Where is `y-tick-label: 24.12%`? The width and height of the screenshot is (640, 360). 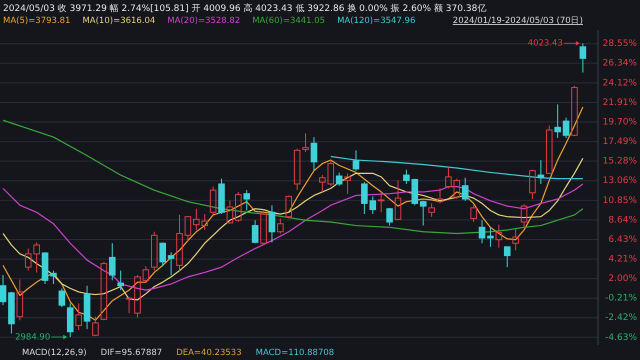 y-tick-label: 24.12% is located at coordinates (620, 83).